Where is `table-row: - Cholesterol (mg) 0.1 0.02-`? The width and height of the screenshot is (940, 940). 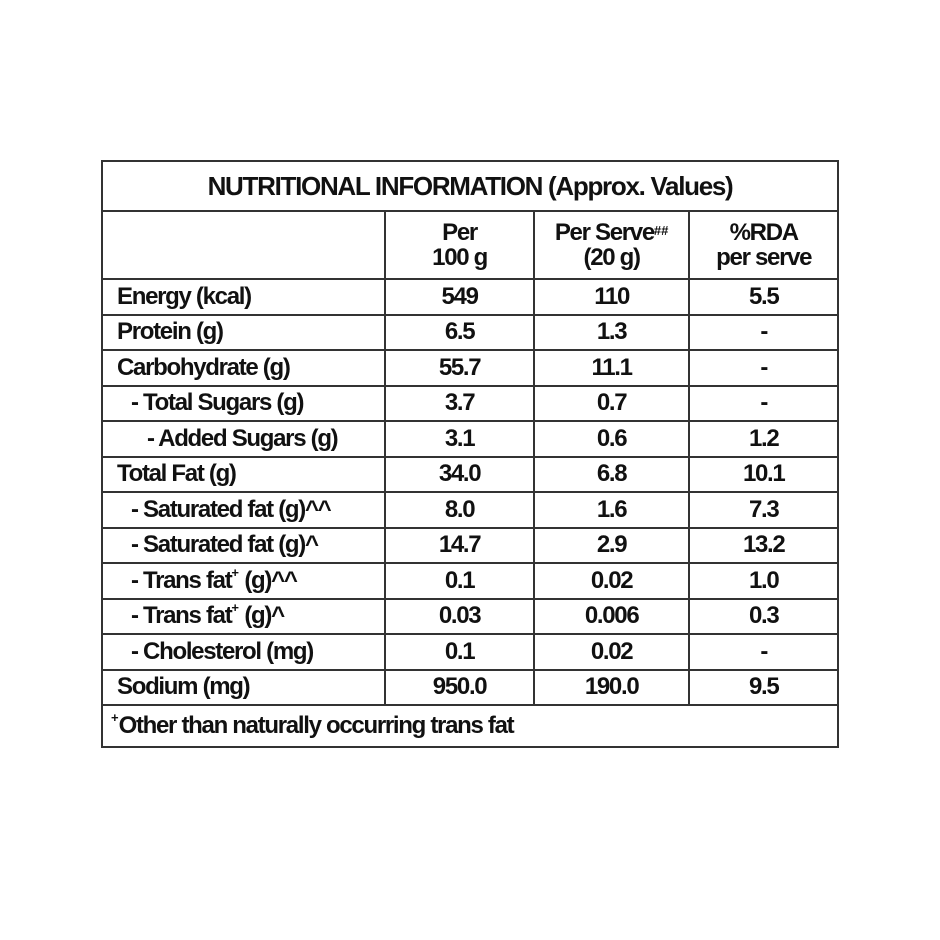 table-row: - Cholesterol (mg) 0.1 0.02- is located at coordinates (469, 652).